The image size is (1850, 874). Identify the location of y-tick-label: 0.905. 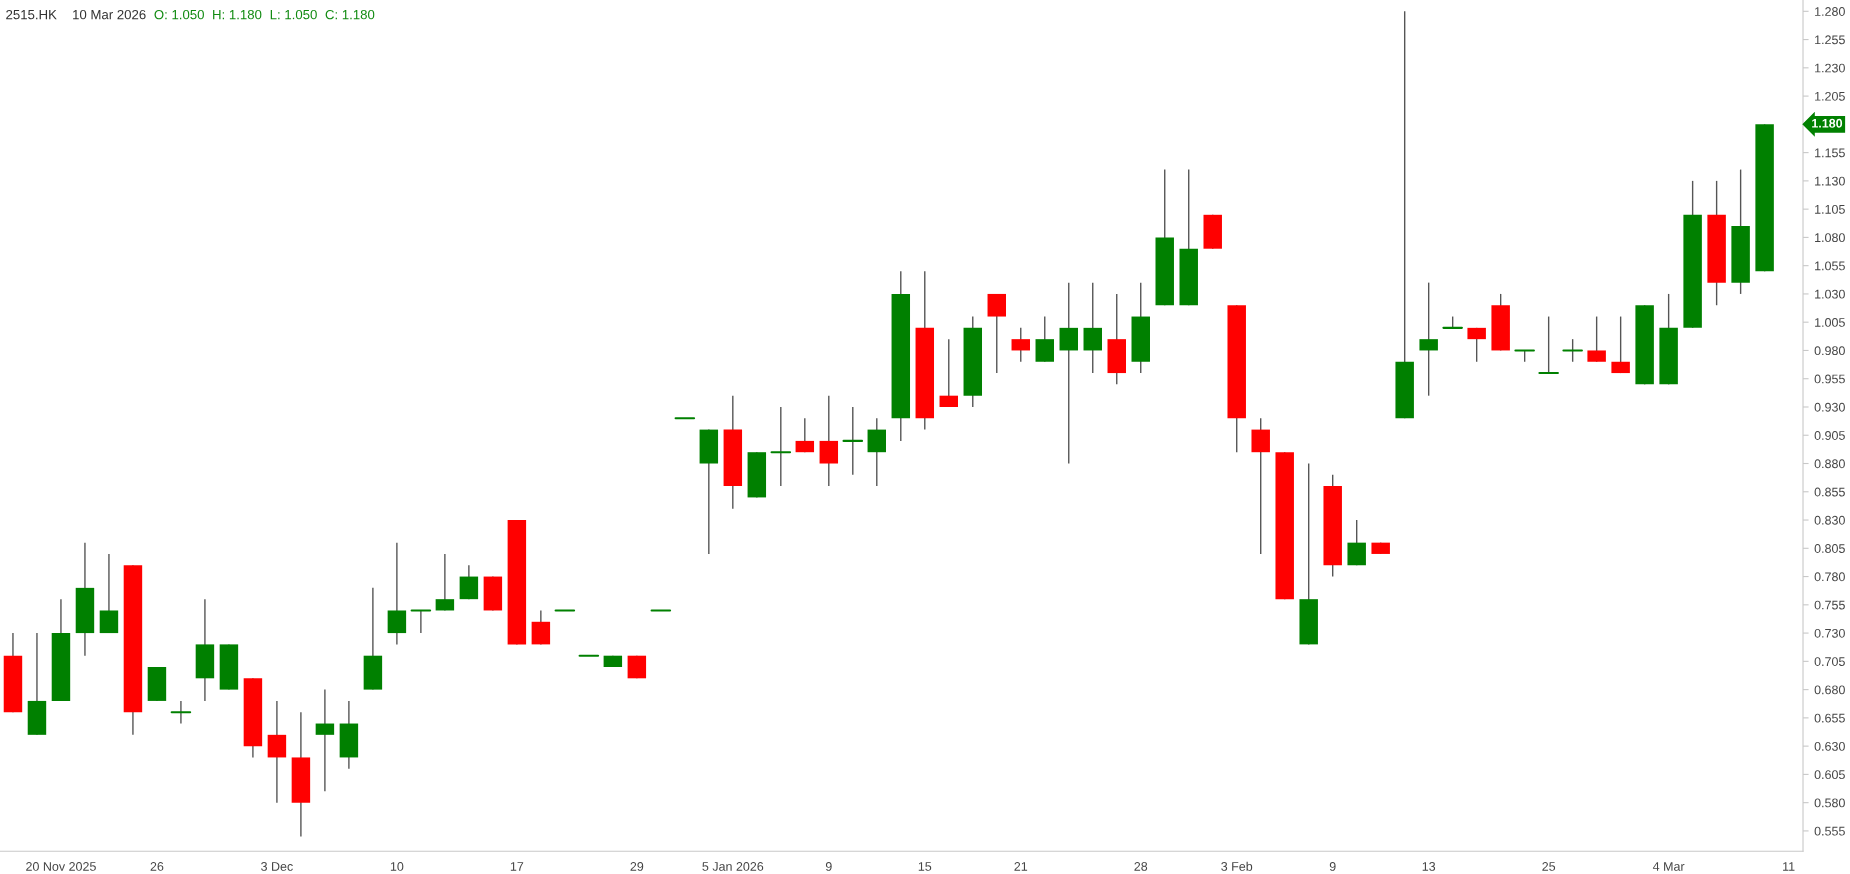
(1829, 435).